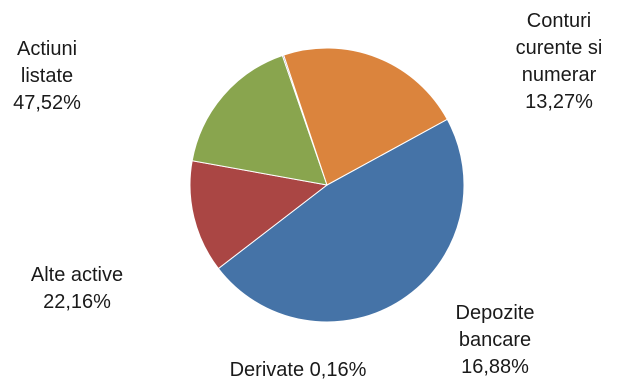 This screenshot has height=385, width=619. Describe the element at coordinates (495, 340) in the screenshot. I see `label-depozite-bancare: Depozite bancare 16,88%` at that location.